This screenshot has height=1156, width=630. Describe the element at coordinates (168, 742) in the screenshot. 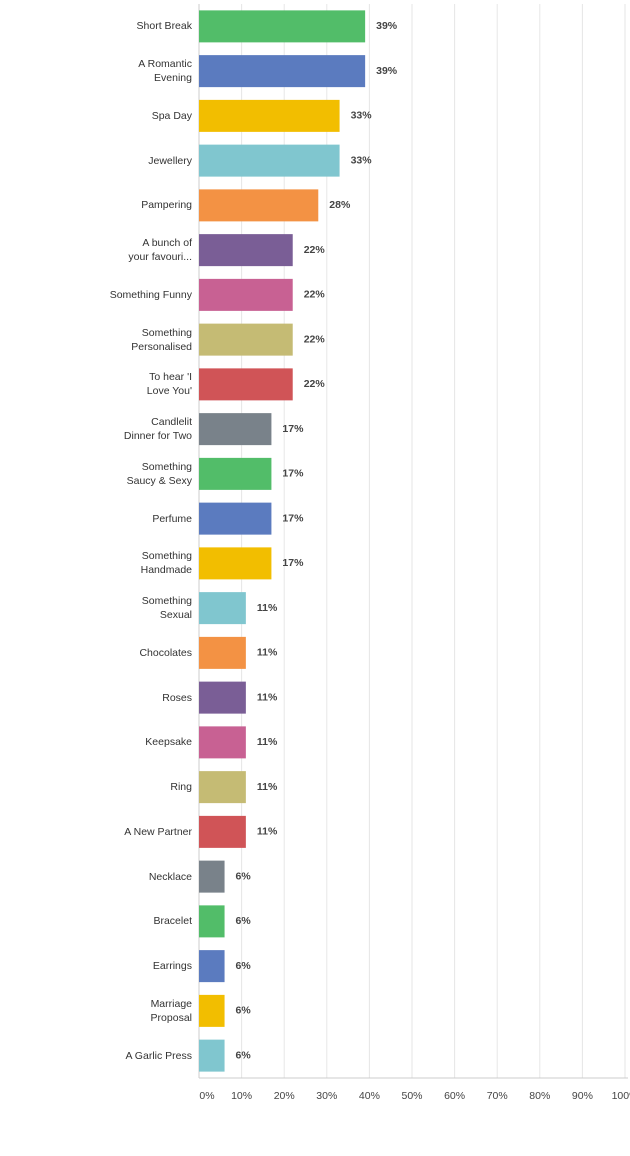

I see `category-label: Keepsake` at that location.